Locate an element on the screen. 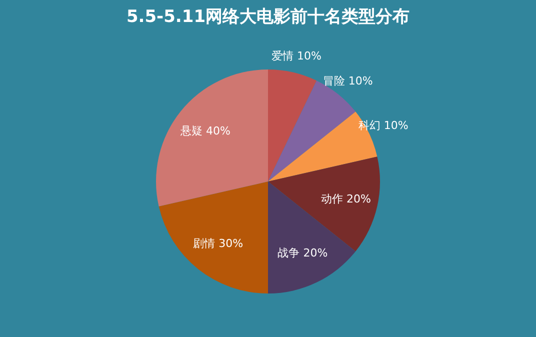 The height and width of the screenshot is (337, 536). slice-label: 悬疑 40% is located at coordinates (204, 131).